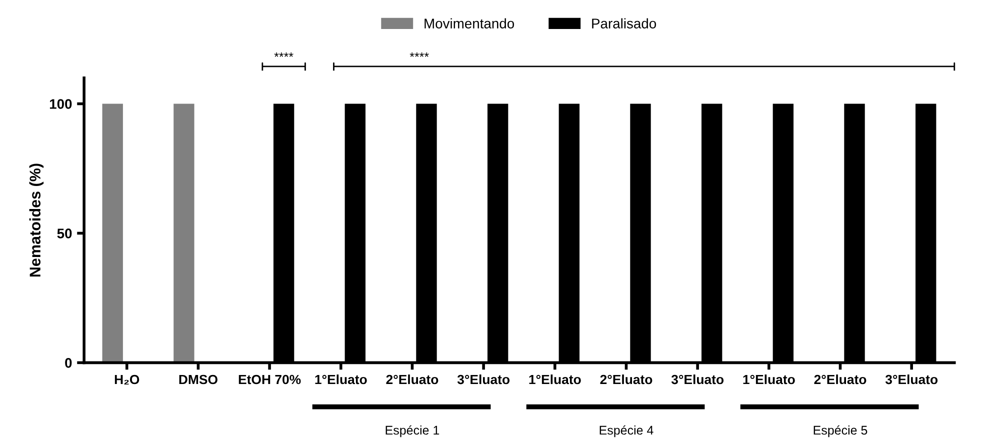  What do you see at coordinates (61, 104) in the screenshot?
I see `y-tick-label: 100` at bounding box center [61, 104].